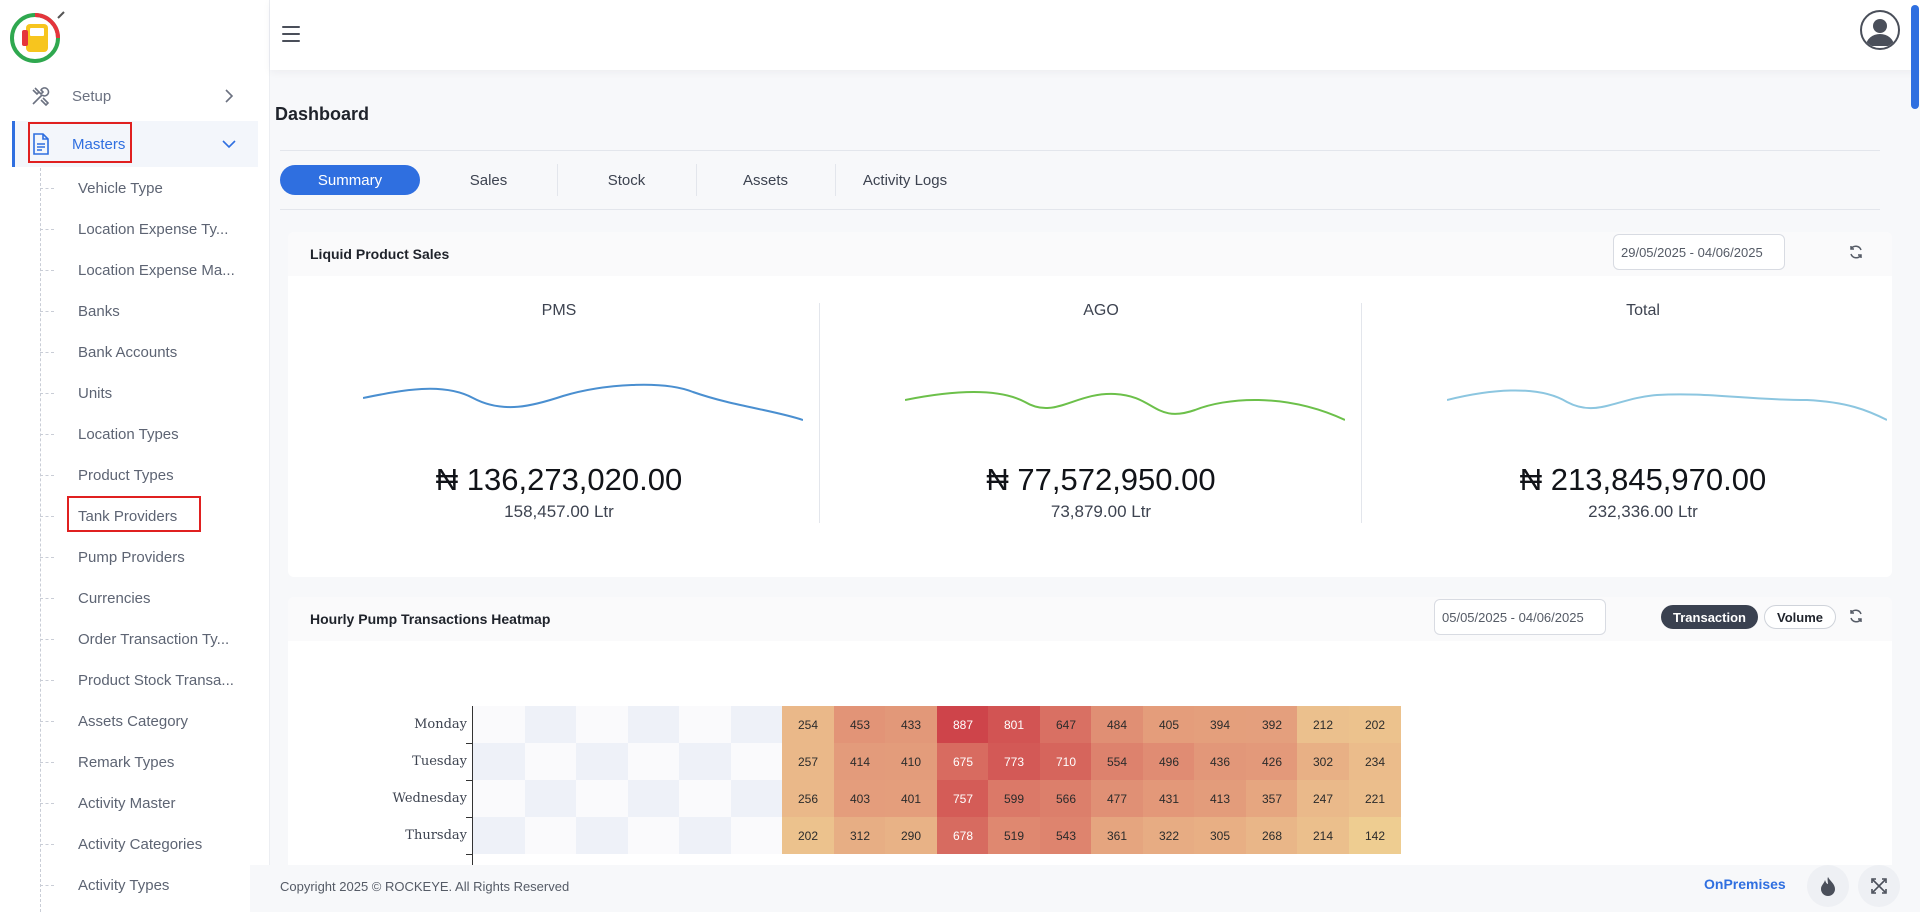  Describe the element at coordinates (128, 352) in the screenshot. I see `sidebar-subitem-bank-accounts: Bank Accounts` at that location.